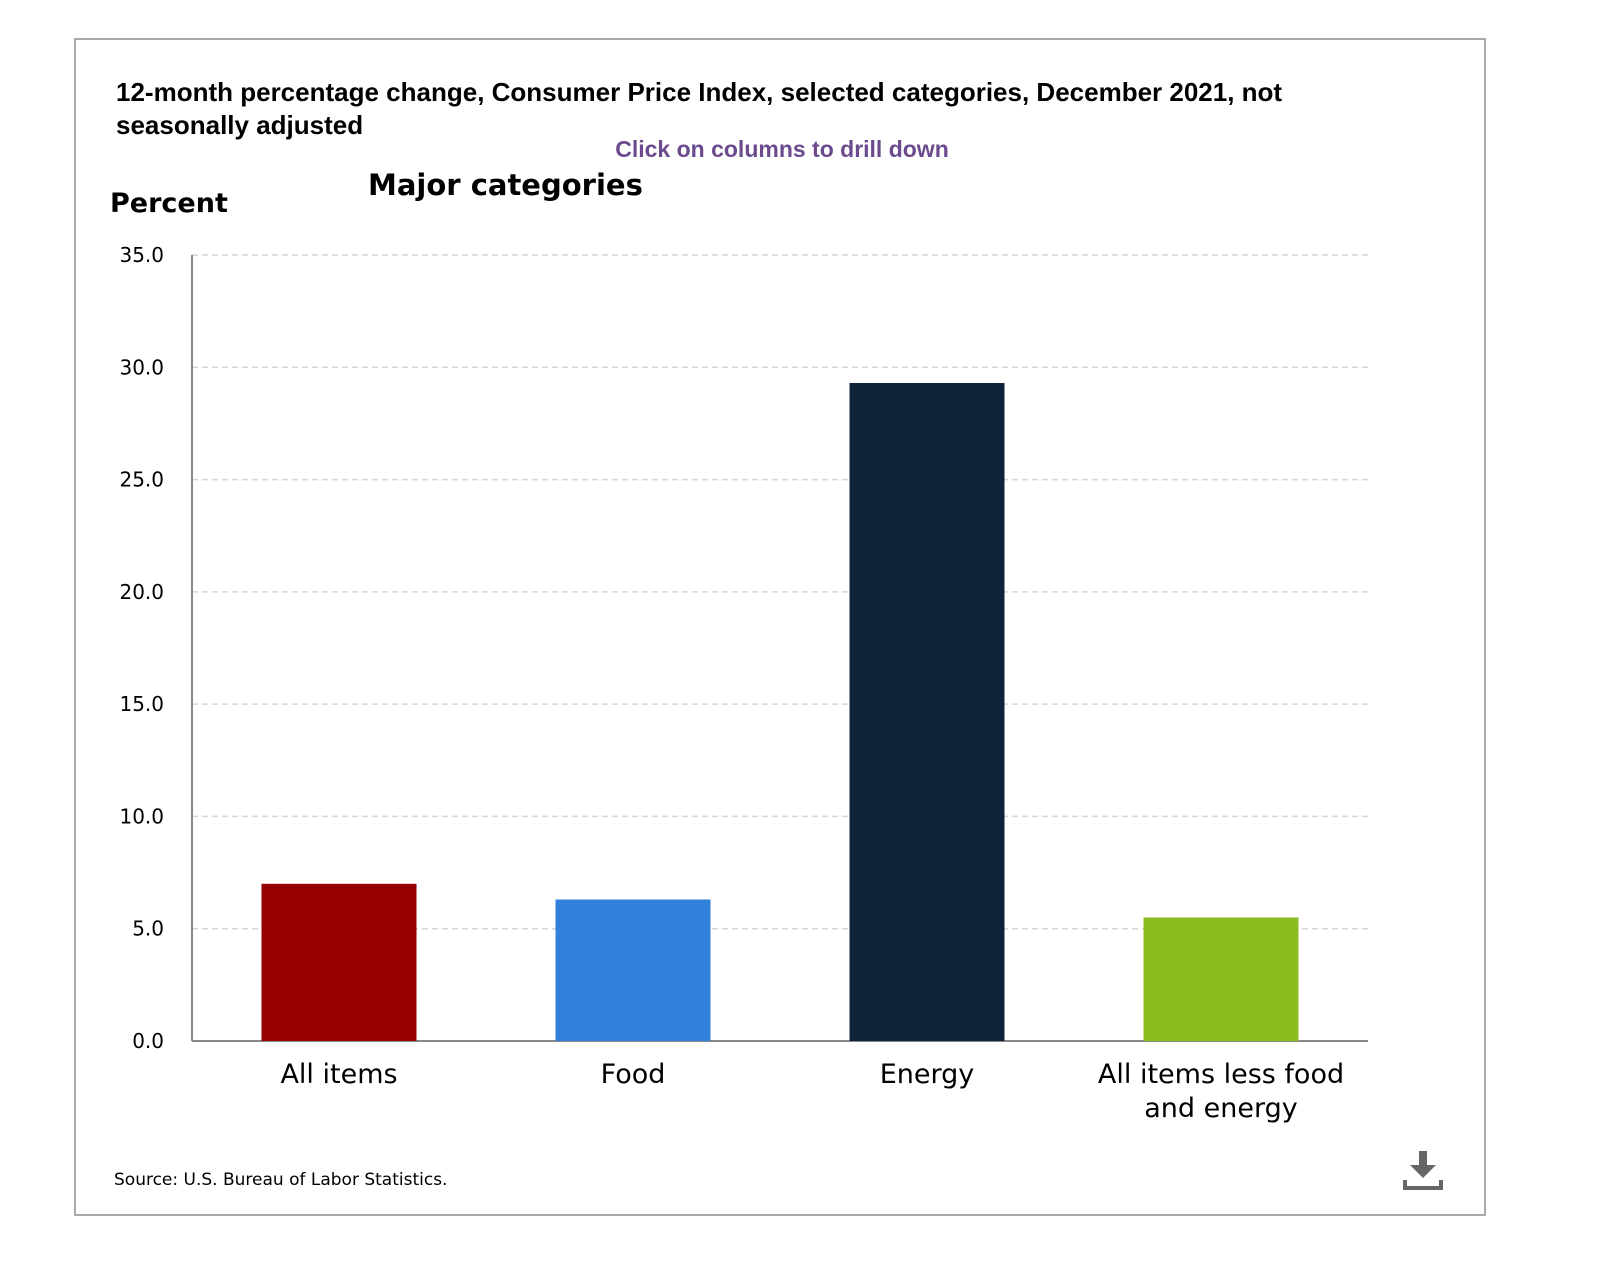 The height and width of the screenshot is (1264, 1600). Describe the element at coordinates (782, 149) in the screenshot. I see `drill-down-hint: Click on columns to drill down` at that location.